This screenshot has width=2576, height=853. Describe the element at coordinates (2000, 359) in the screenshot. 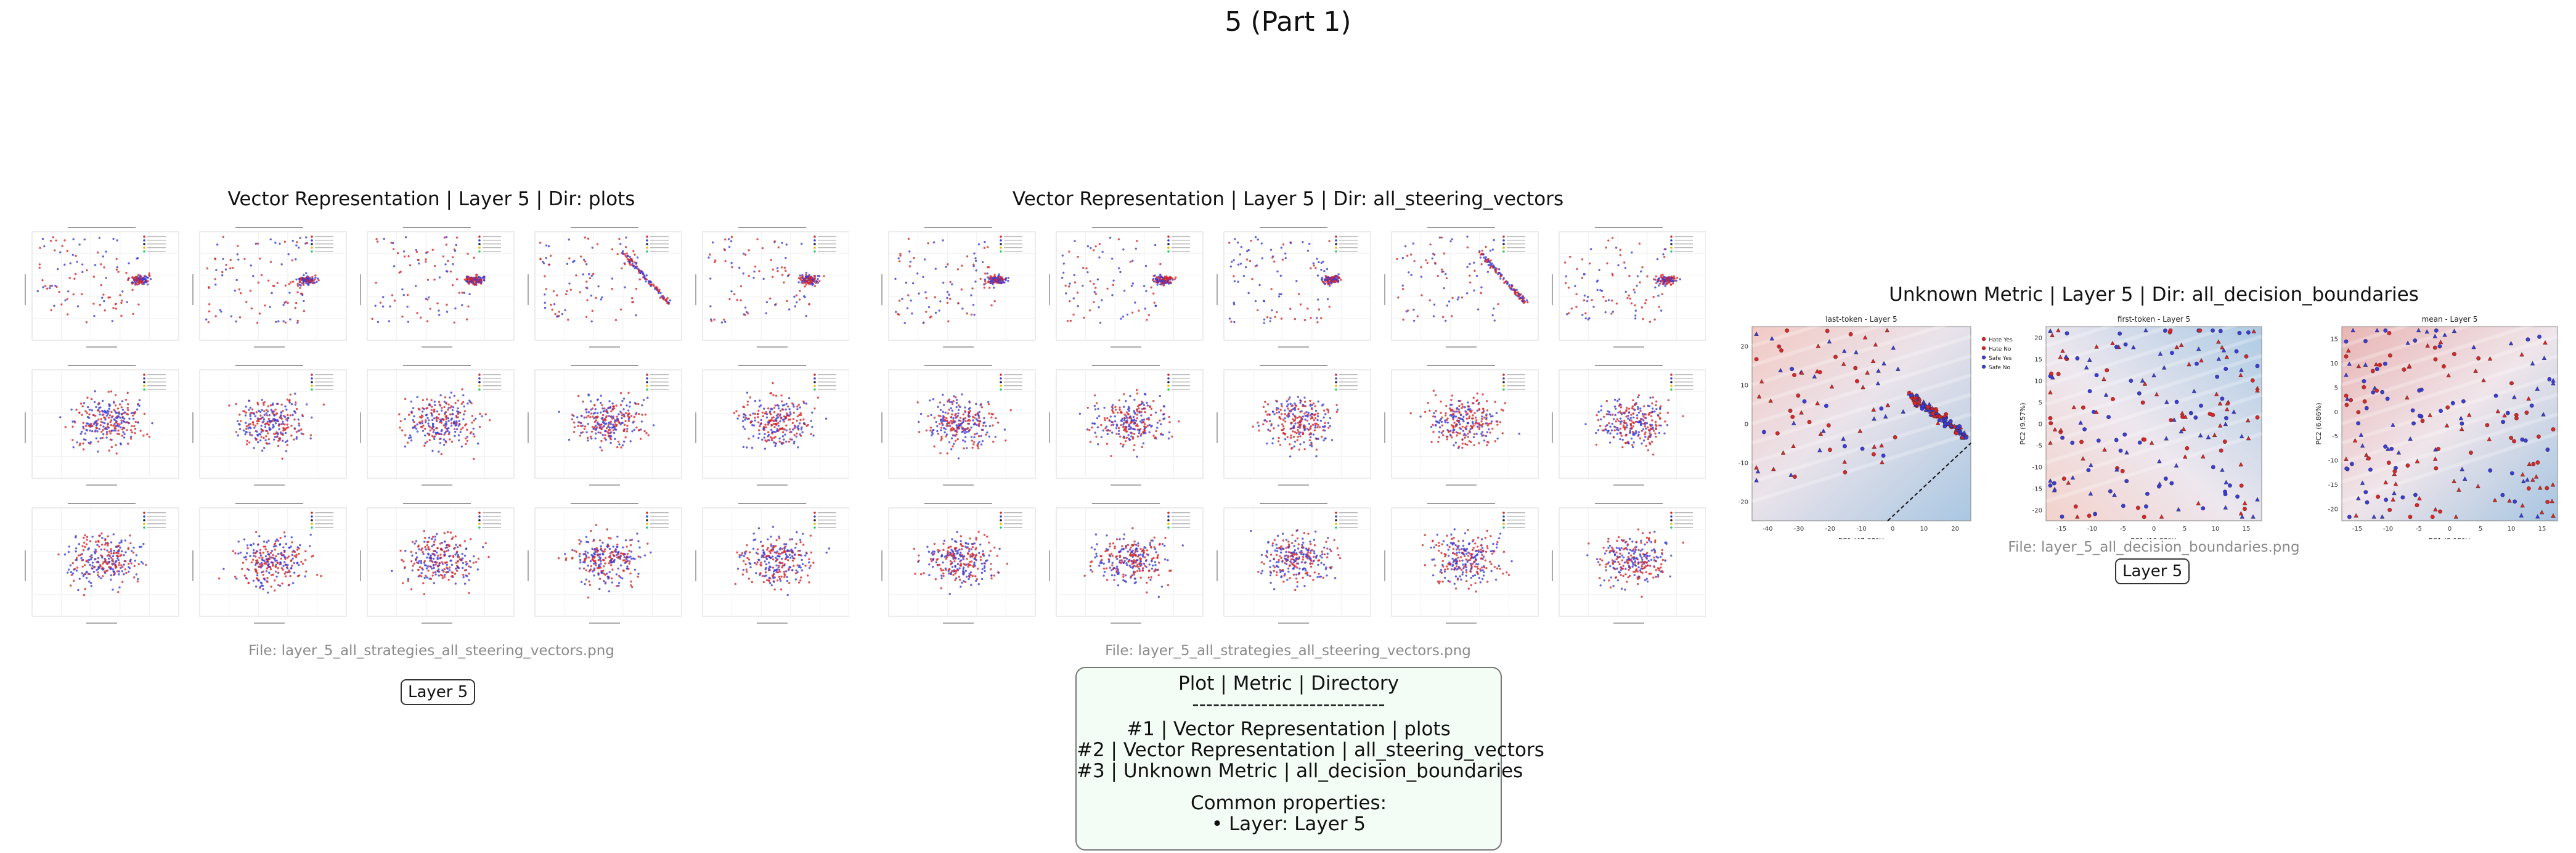

I see `legend-entry: Safe Yes` at that location.